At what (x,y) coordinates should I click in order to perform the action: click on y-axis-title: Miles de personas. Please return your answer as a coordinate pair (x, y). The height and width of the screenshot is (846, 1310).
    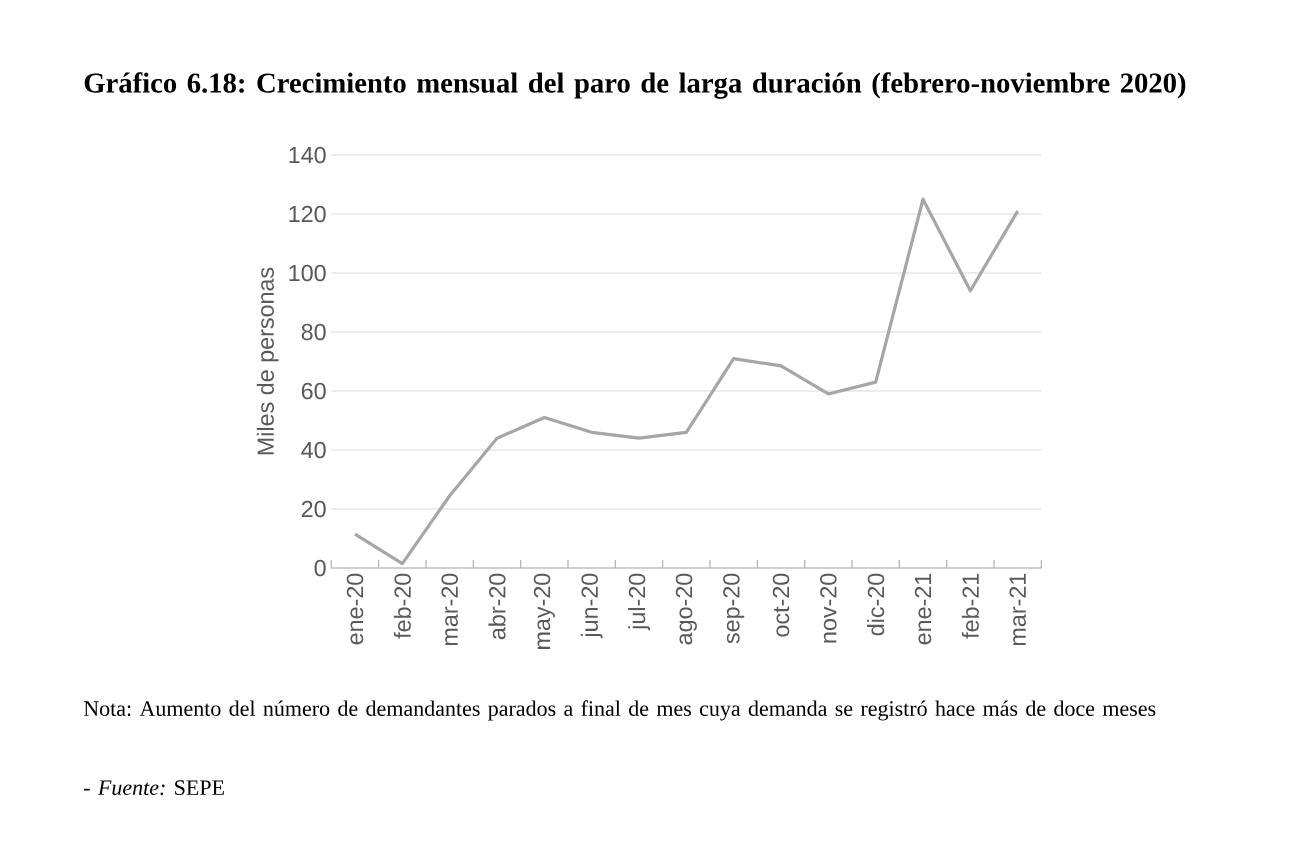
    Looking at the image, I should click on (267, 361).